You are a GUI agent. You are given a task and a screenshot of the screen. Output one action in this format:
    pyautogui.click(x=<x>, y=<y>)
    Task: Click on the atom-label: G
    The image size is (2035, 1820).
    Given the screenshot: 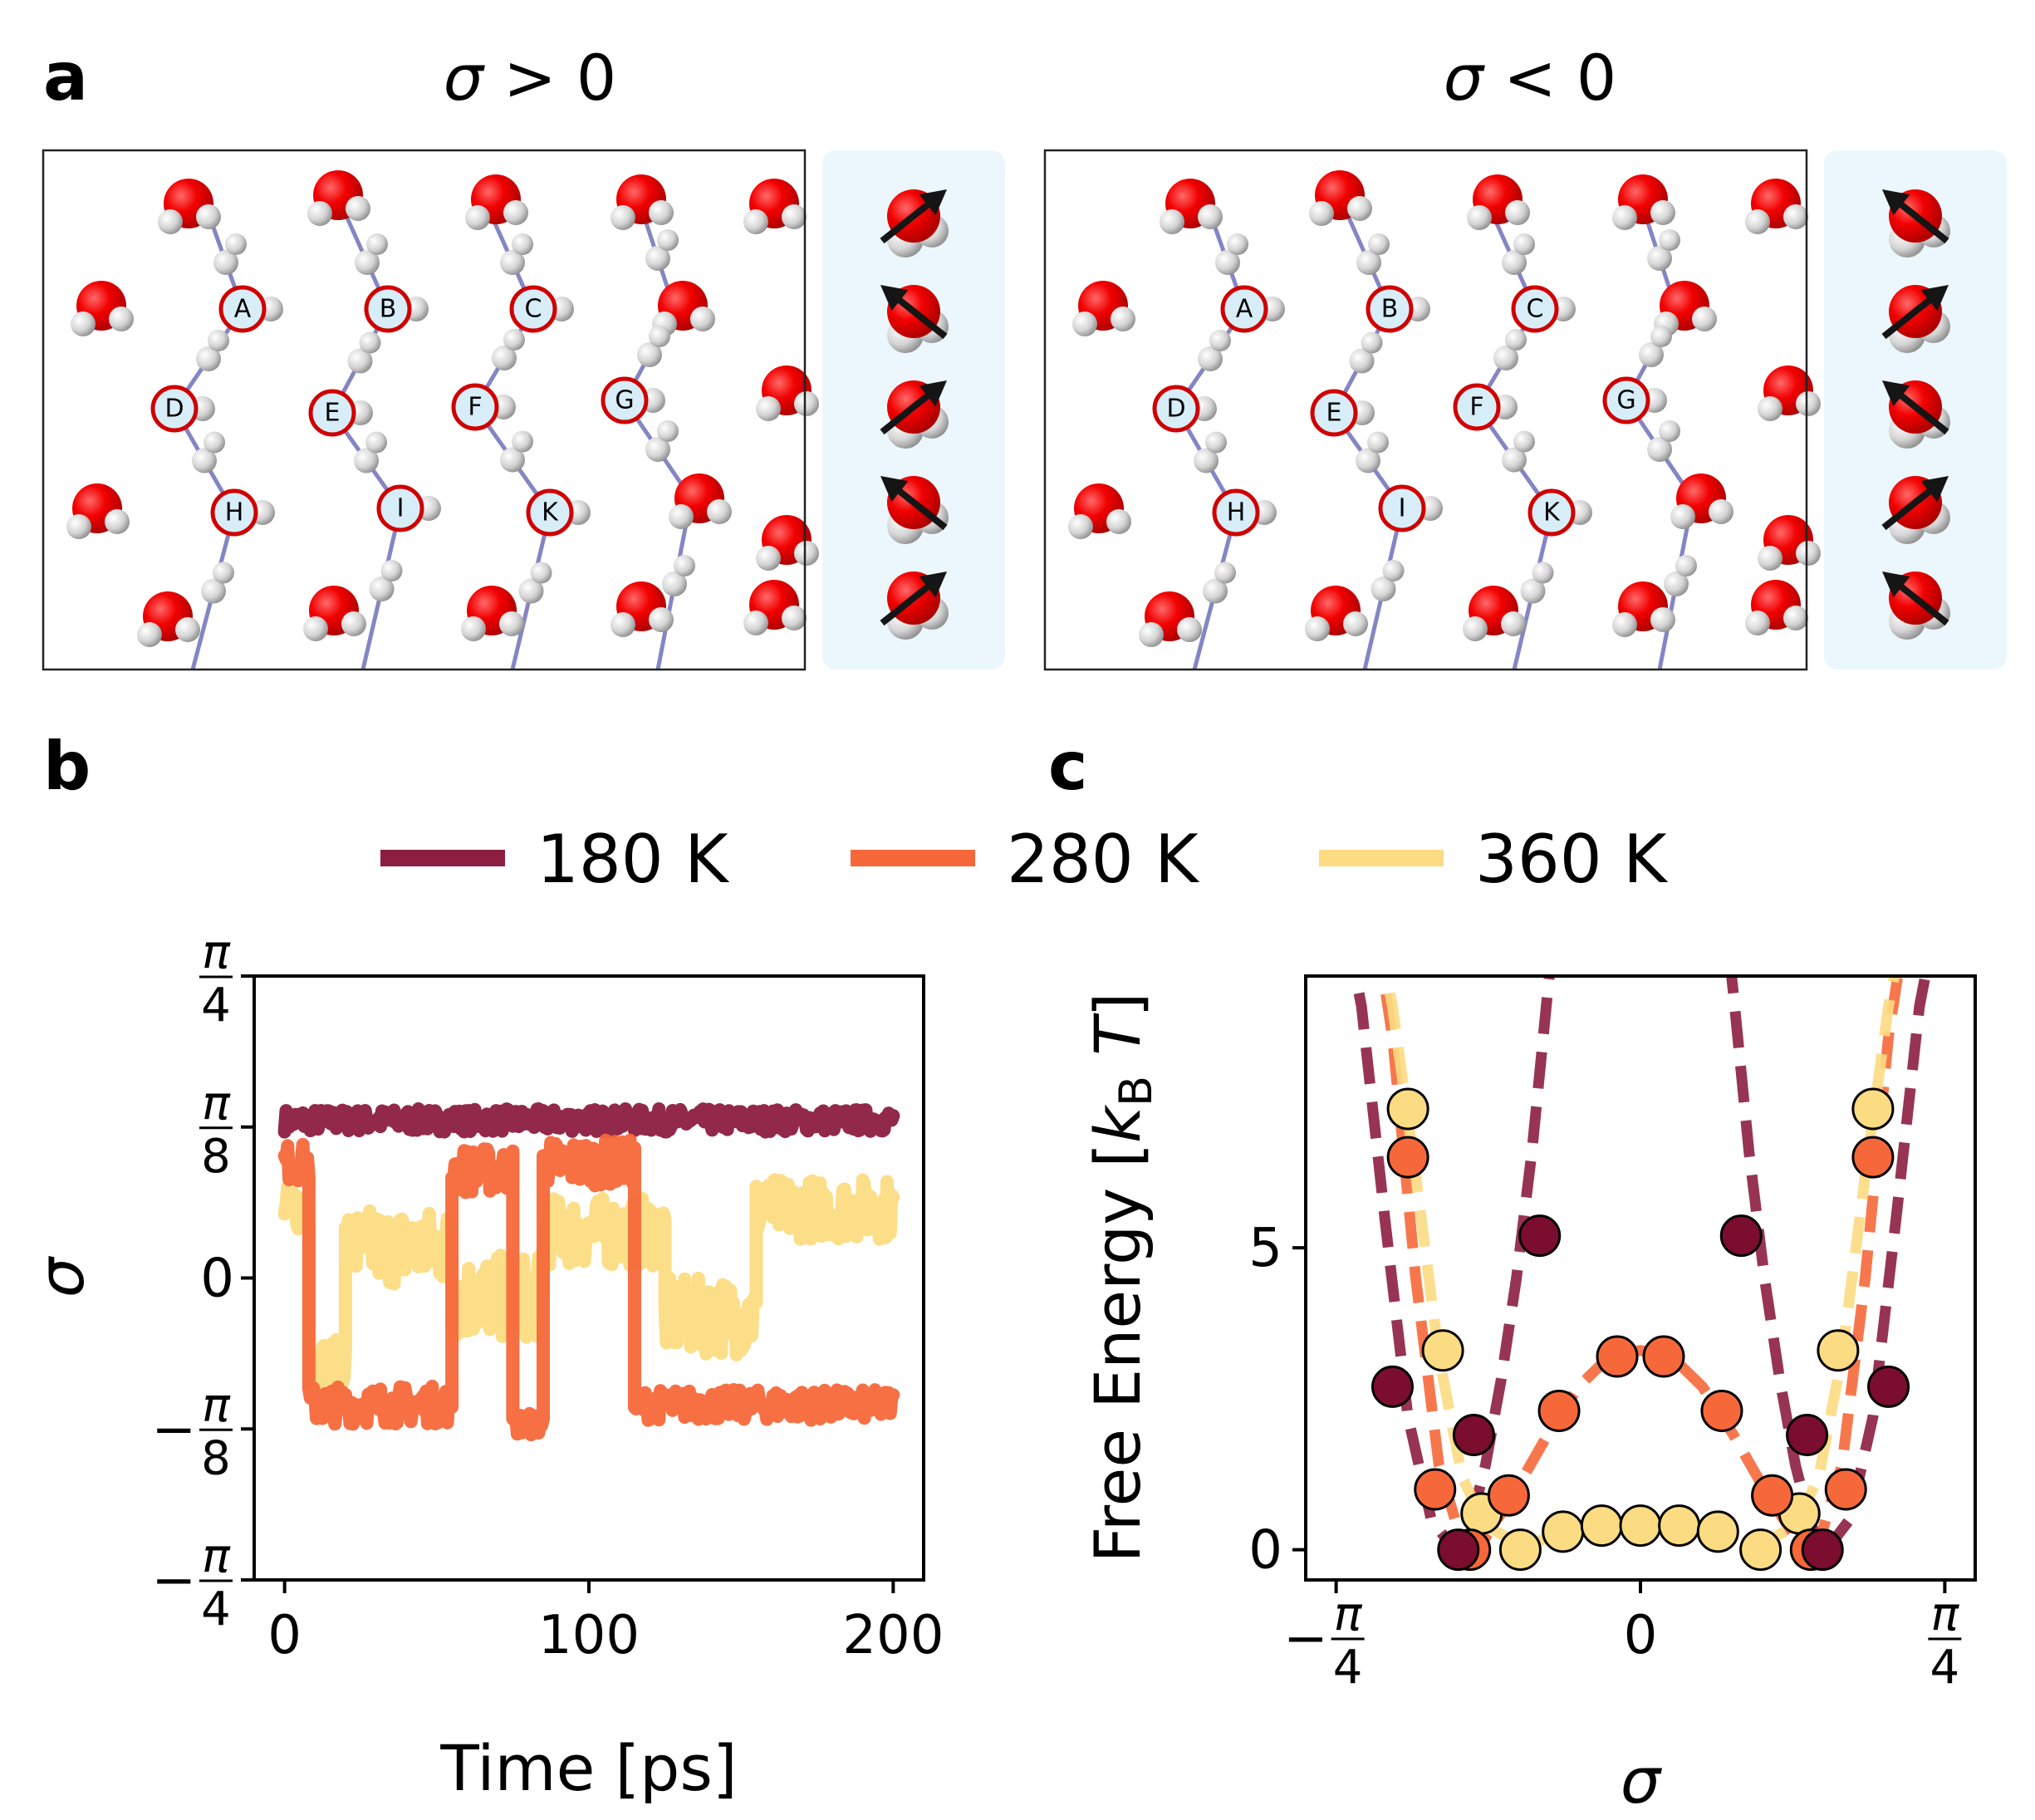 What is the action you would take?
    pyautogui.click(x=624, y=400)
    